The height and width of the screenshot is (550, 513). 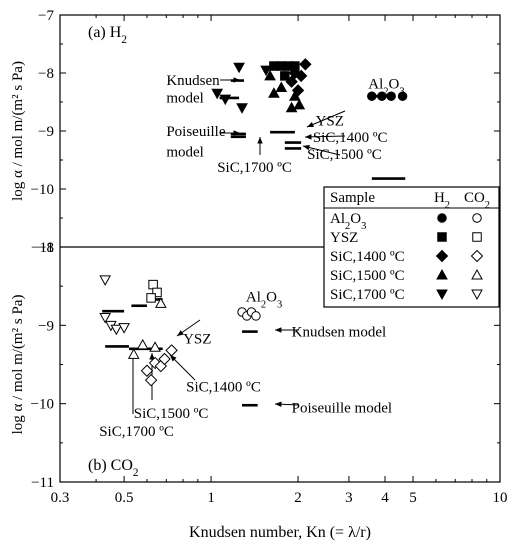 I want to click on x-axis-label: Knudsen number, Kn (= λ/r), so click(x=280, y=532).